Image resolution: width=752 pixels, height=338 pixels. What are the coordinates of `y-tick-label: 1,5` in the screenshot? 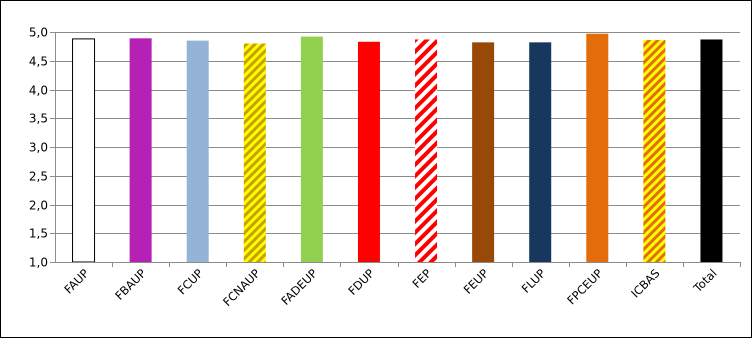 It's located at (38, 234).